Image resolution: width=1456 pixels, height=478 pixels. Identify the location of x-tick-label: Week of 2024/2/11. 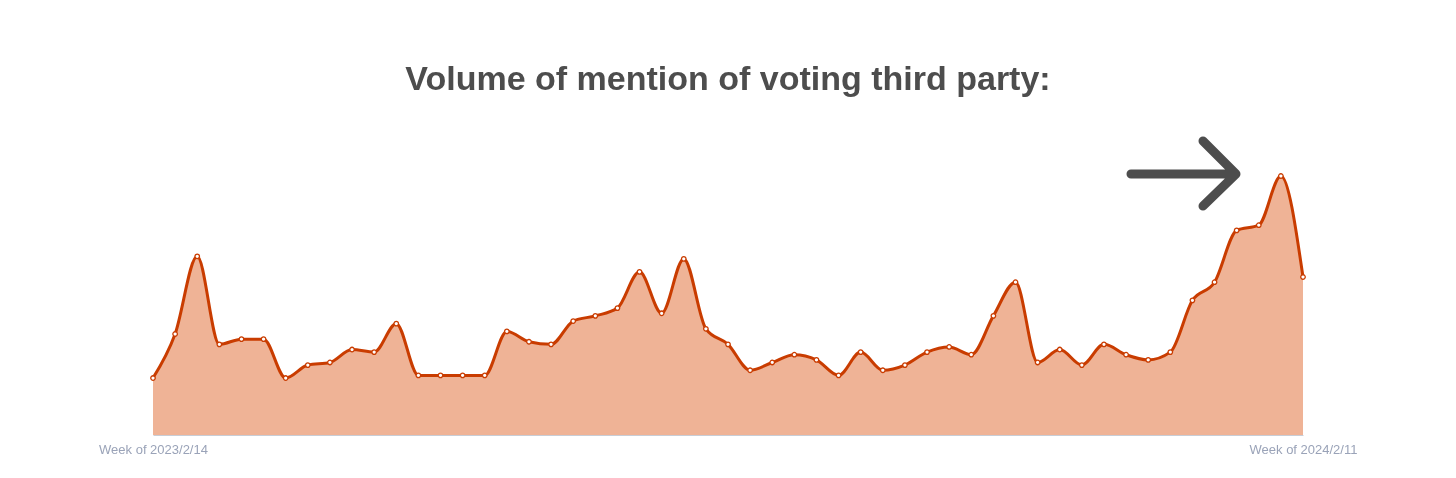
(1303, 449).